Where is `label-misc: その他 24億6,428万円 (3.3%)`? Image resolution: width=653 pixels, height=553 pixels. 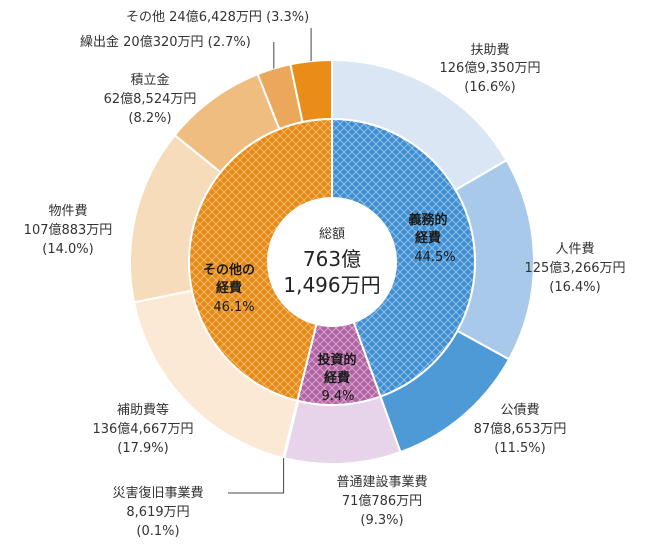
label-misc: その他 24億6,428万円 (3.3%) is located at coordinates (217, 17).